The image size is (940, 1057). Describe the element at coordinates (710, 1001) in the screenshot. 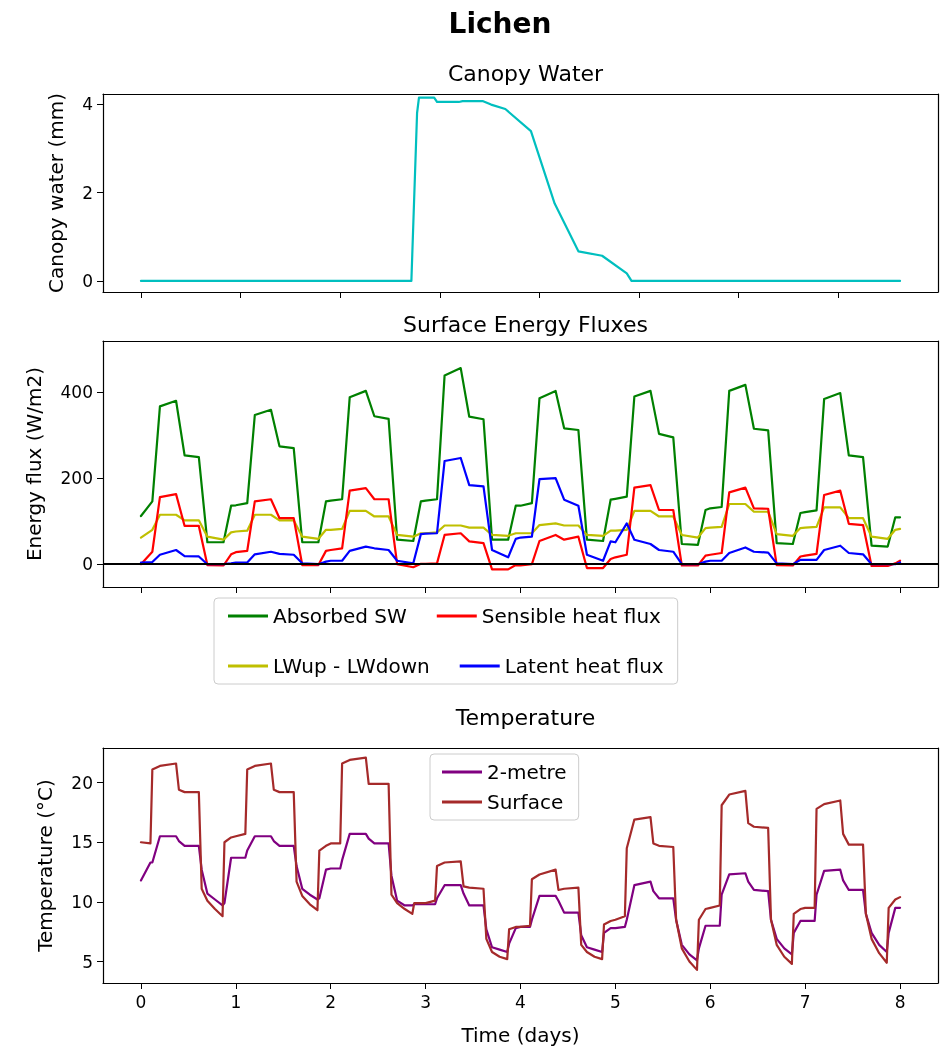

I see `x-tick-label: 6` at that location.